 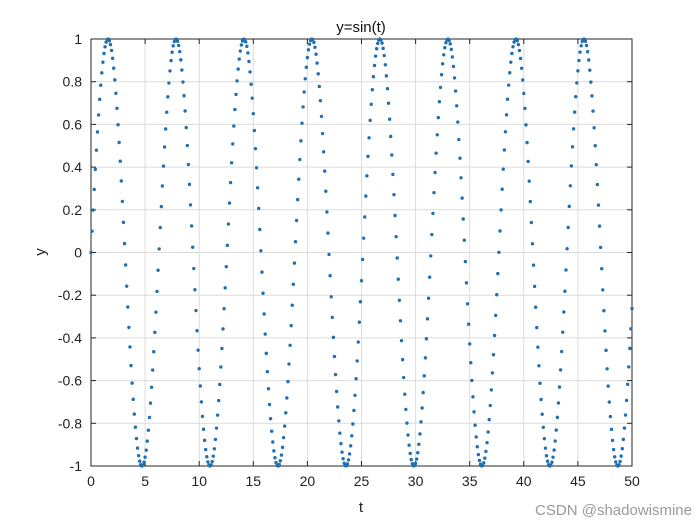 I want to click on x-tick-label: 20, so click(x=308, y=481).